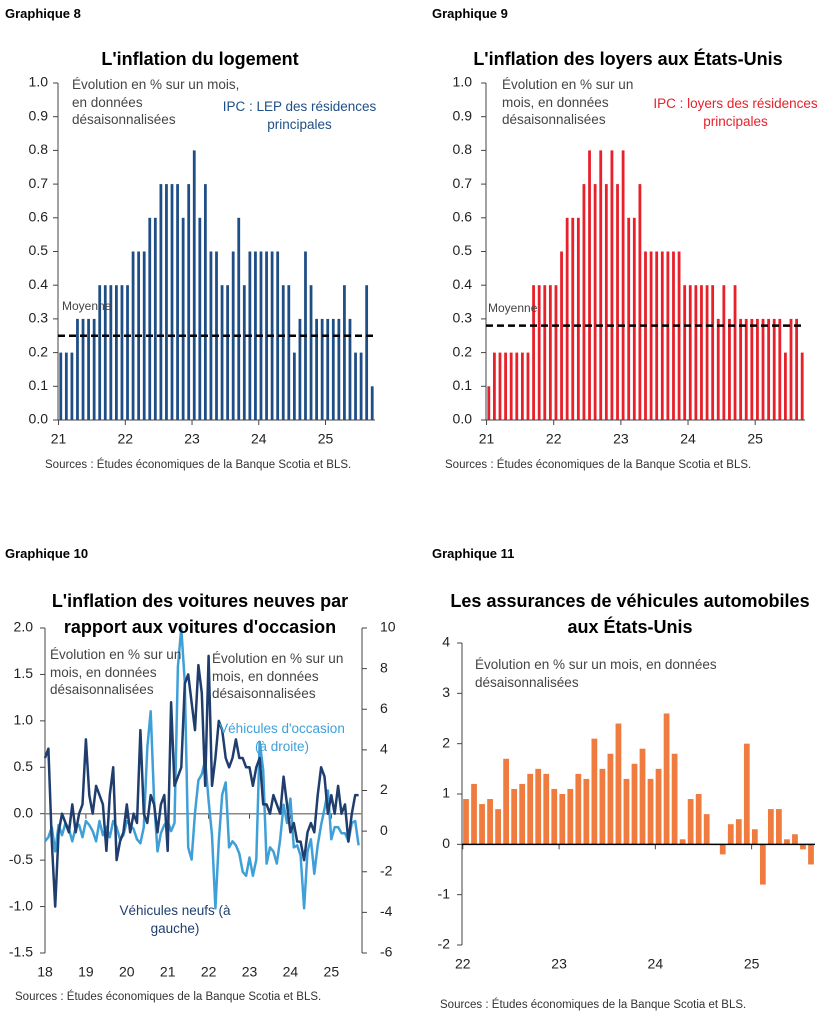  Describe the element at coordinates (21, 859) in the screenshot. I see `y-tick-label: -0.5` at that location.